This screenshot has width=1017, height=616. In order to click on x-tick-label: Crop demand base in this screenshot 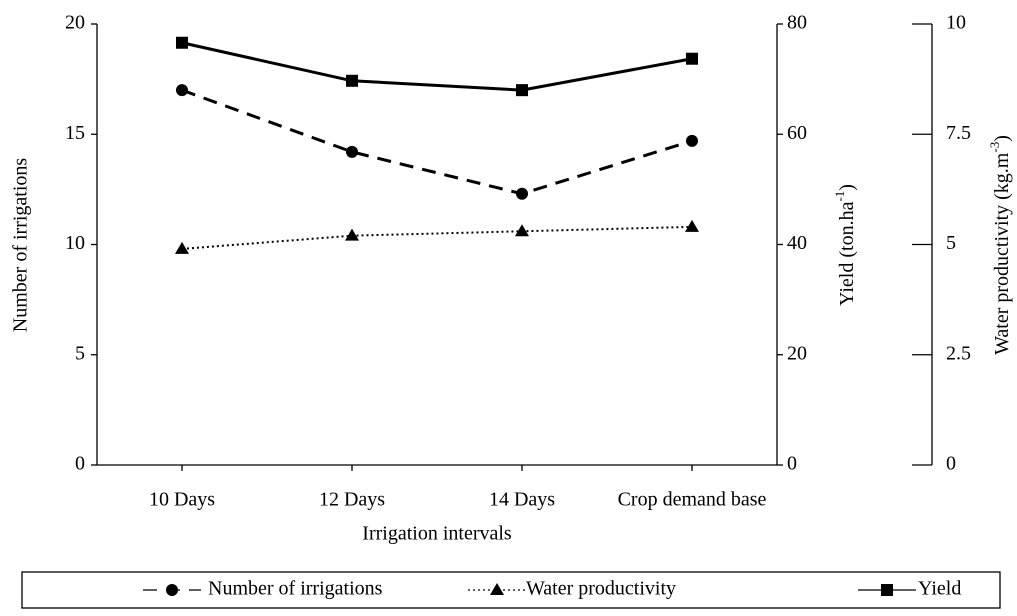, I will do `click(692, 500)`.